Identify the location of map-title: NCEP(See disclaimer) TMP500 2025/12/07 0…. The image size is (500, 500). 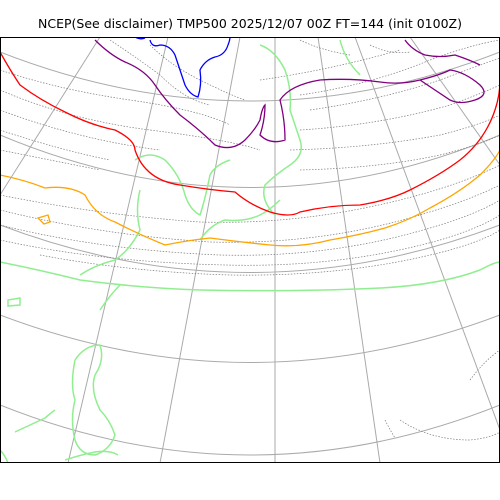
(250, 23).